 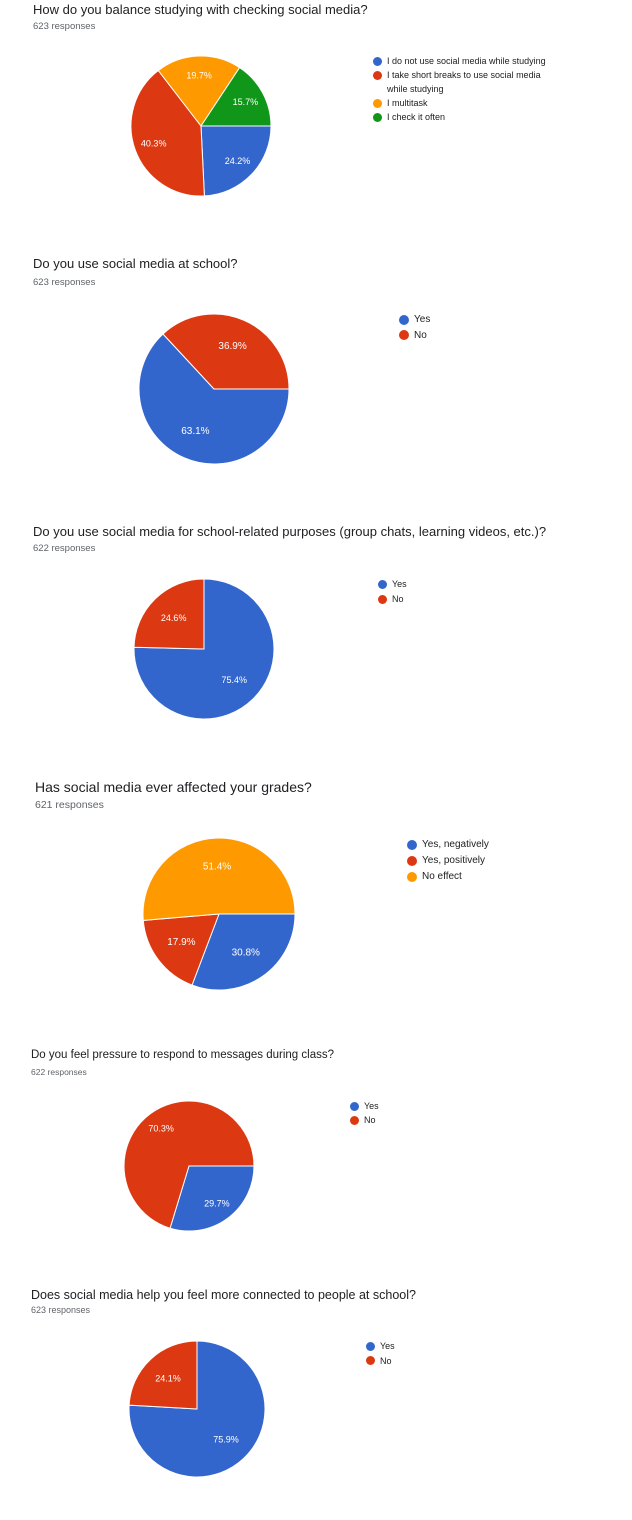 What do you see at coordinates (226, 1440) in the screenshot?
I see `slice-percent-label: 75.9%` at bounding box center [226, 1440].